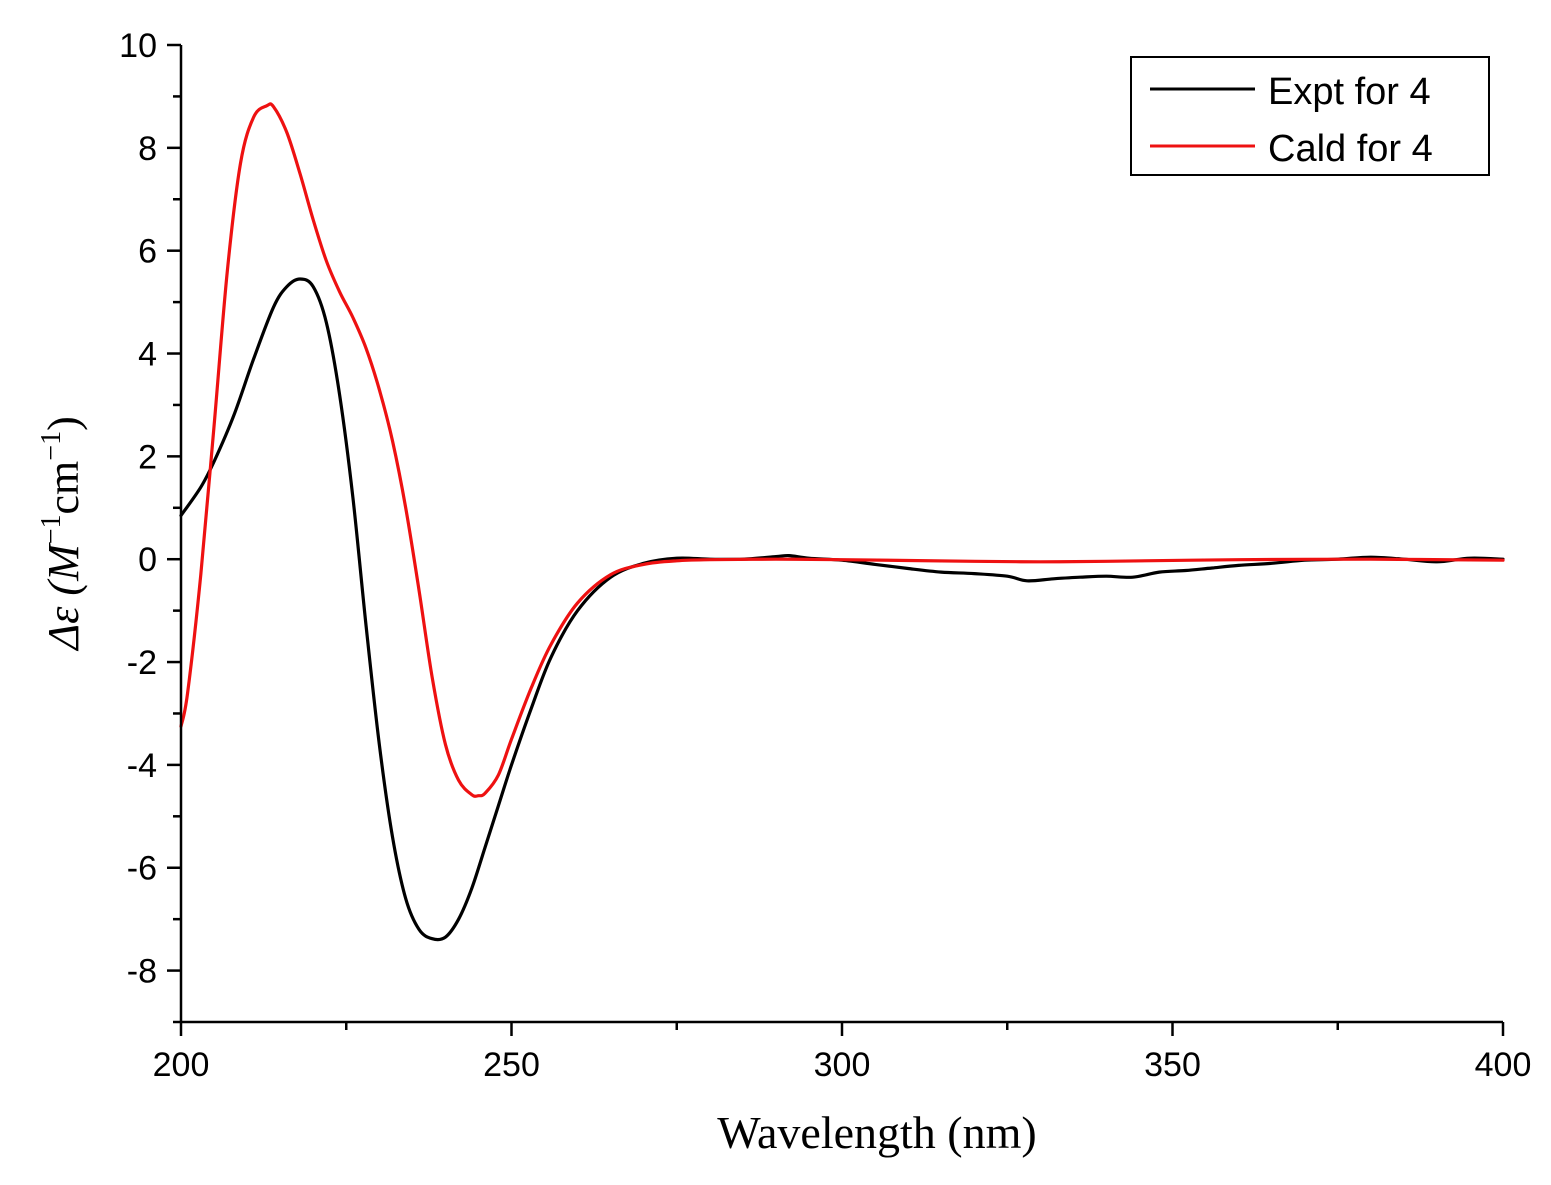 This screenshot has width=1551, height=1185. I want to click on y-tick-label: 2, so click(147, 457).